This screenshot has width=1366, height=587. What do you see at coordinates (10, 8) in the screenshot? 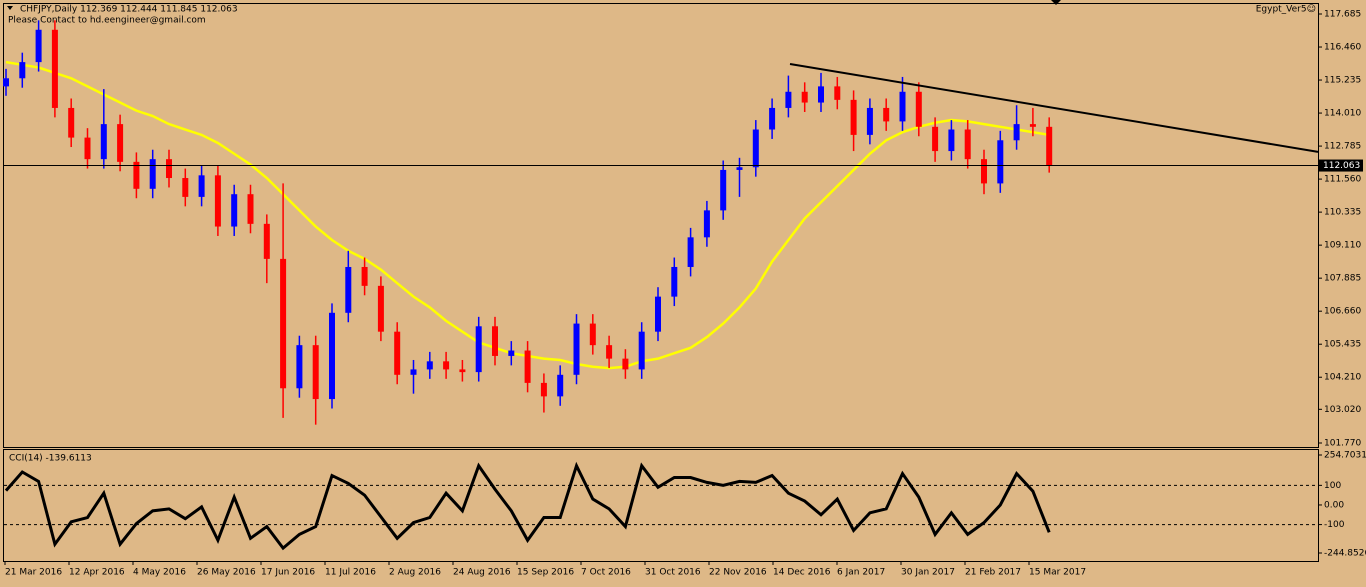
I see `title-arrow` at bounding box center [10, 8].